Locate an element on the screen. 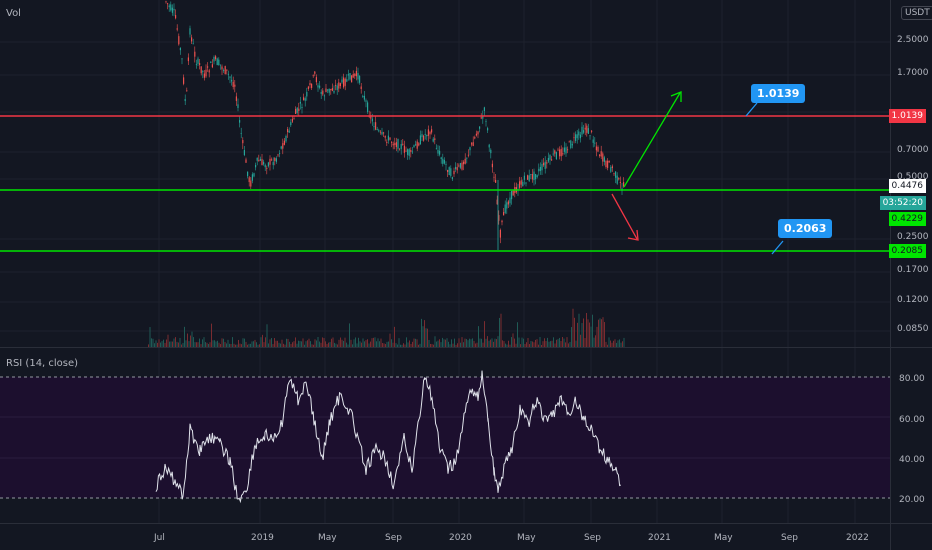 This screenshot has width=932, height=550. rsi-axis-label: 20.00 is located at coordinates (912, 500).